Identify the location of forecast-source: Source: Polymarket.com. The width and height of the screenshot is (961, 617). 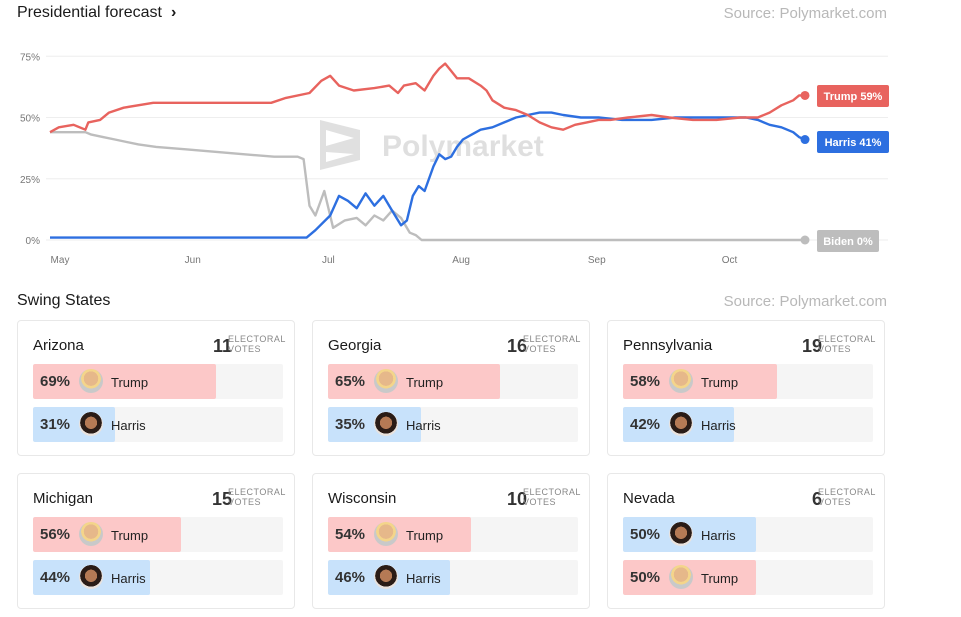
(805, 13).